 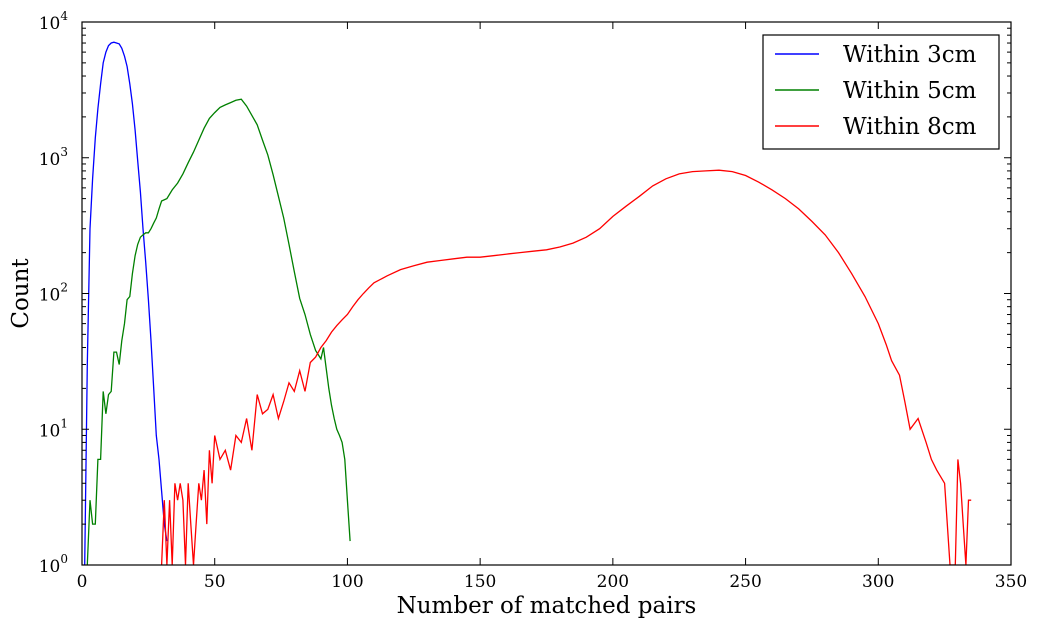 I want to click on y-axis-label: Count, so click(x=21, y=293).